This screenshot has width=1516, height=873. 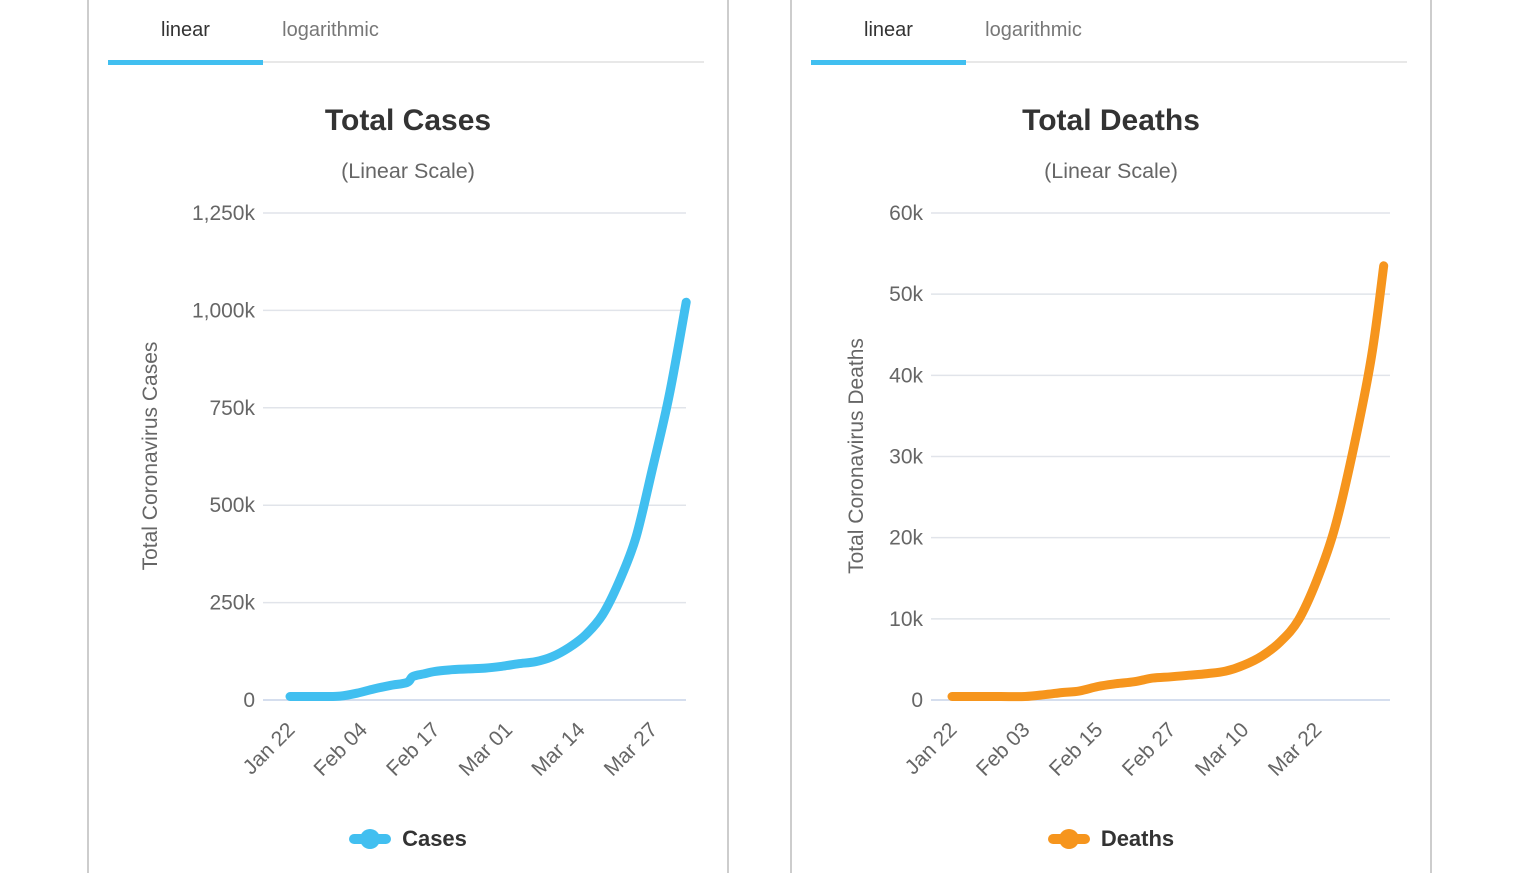 I want to click on chart-title: Total Deaths, so click(x=1111, y=120).